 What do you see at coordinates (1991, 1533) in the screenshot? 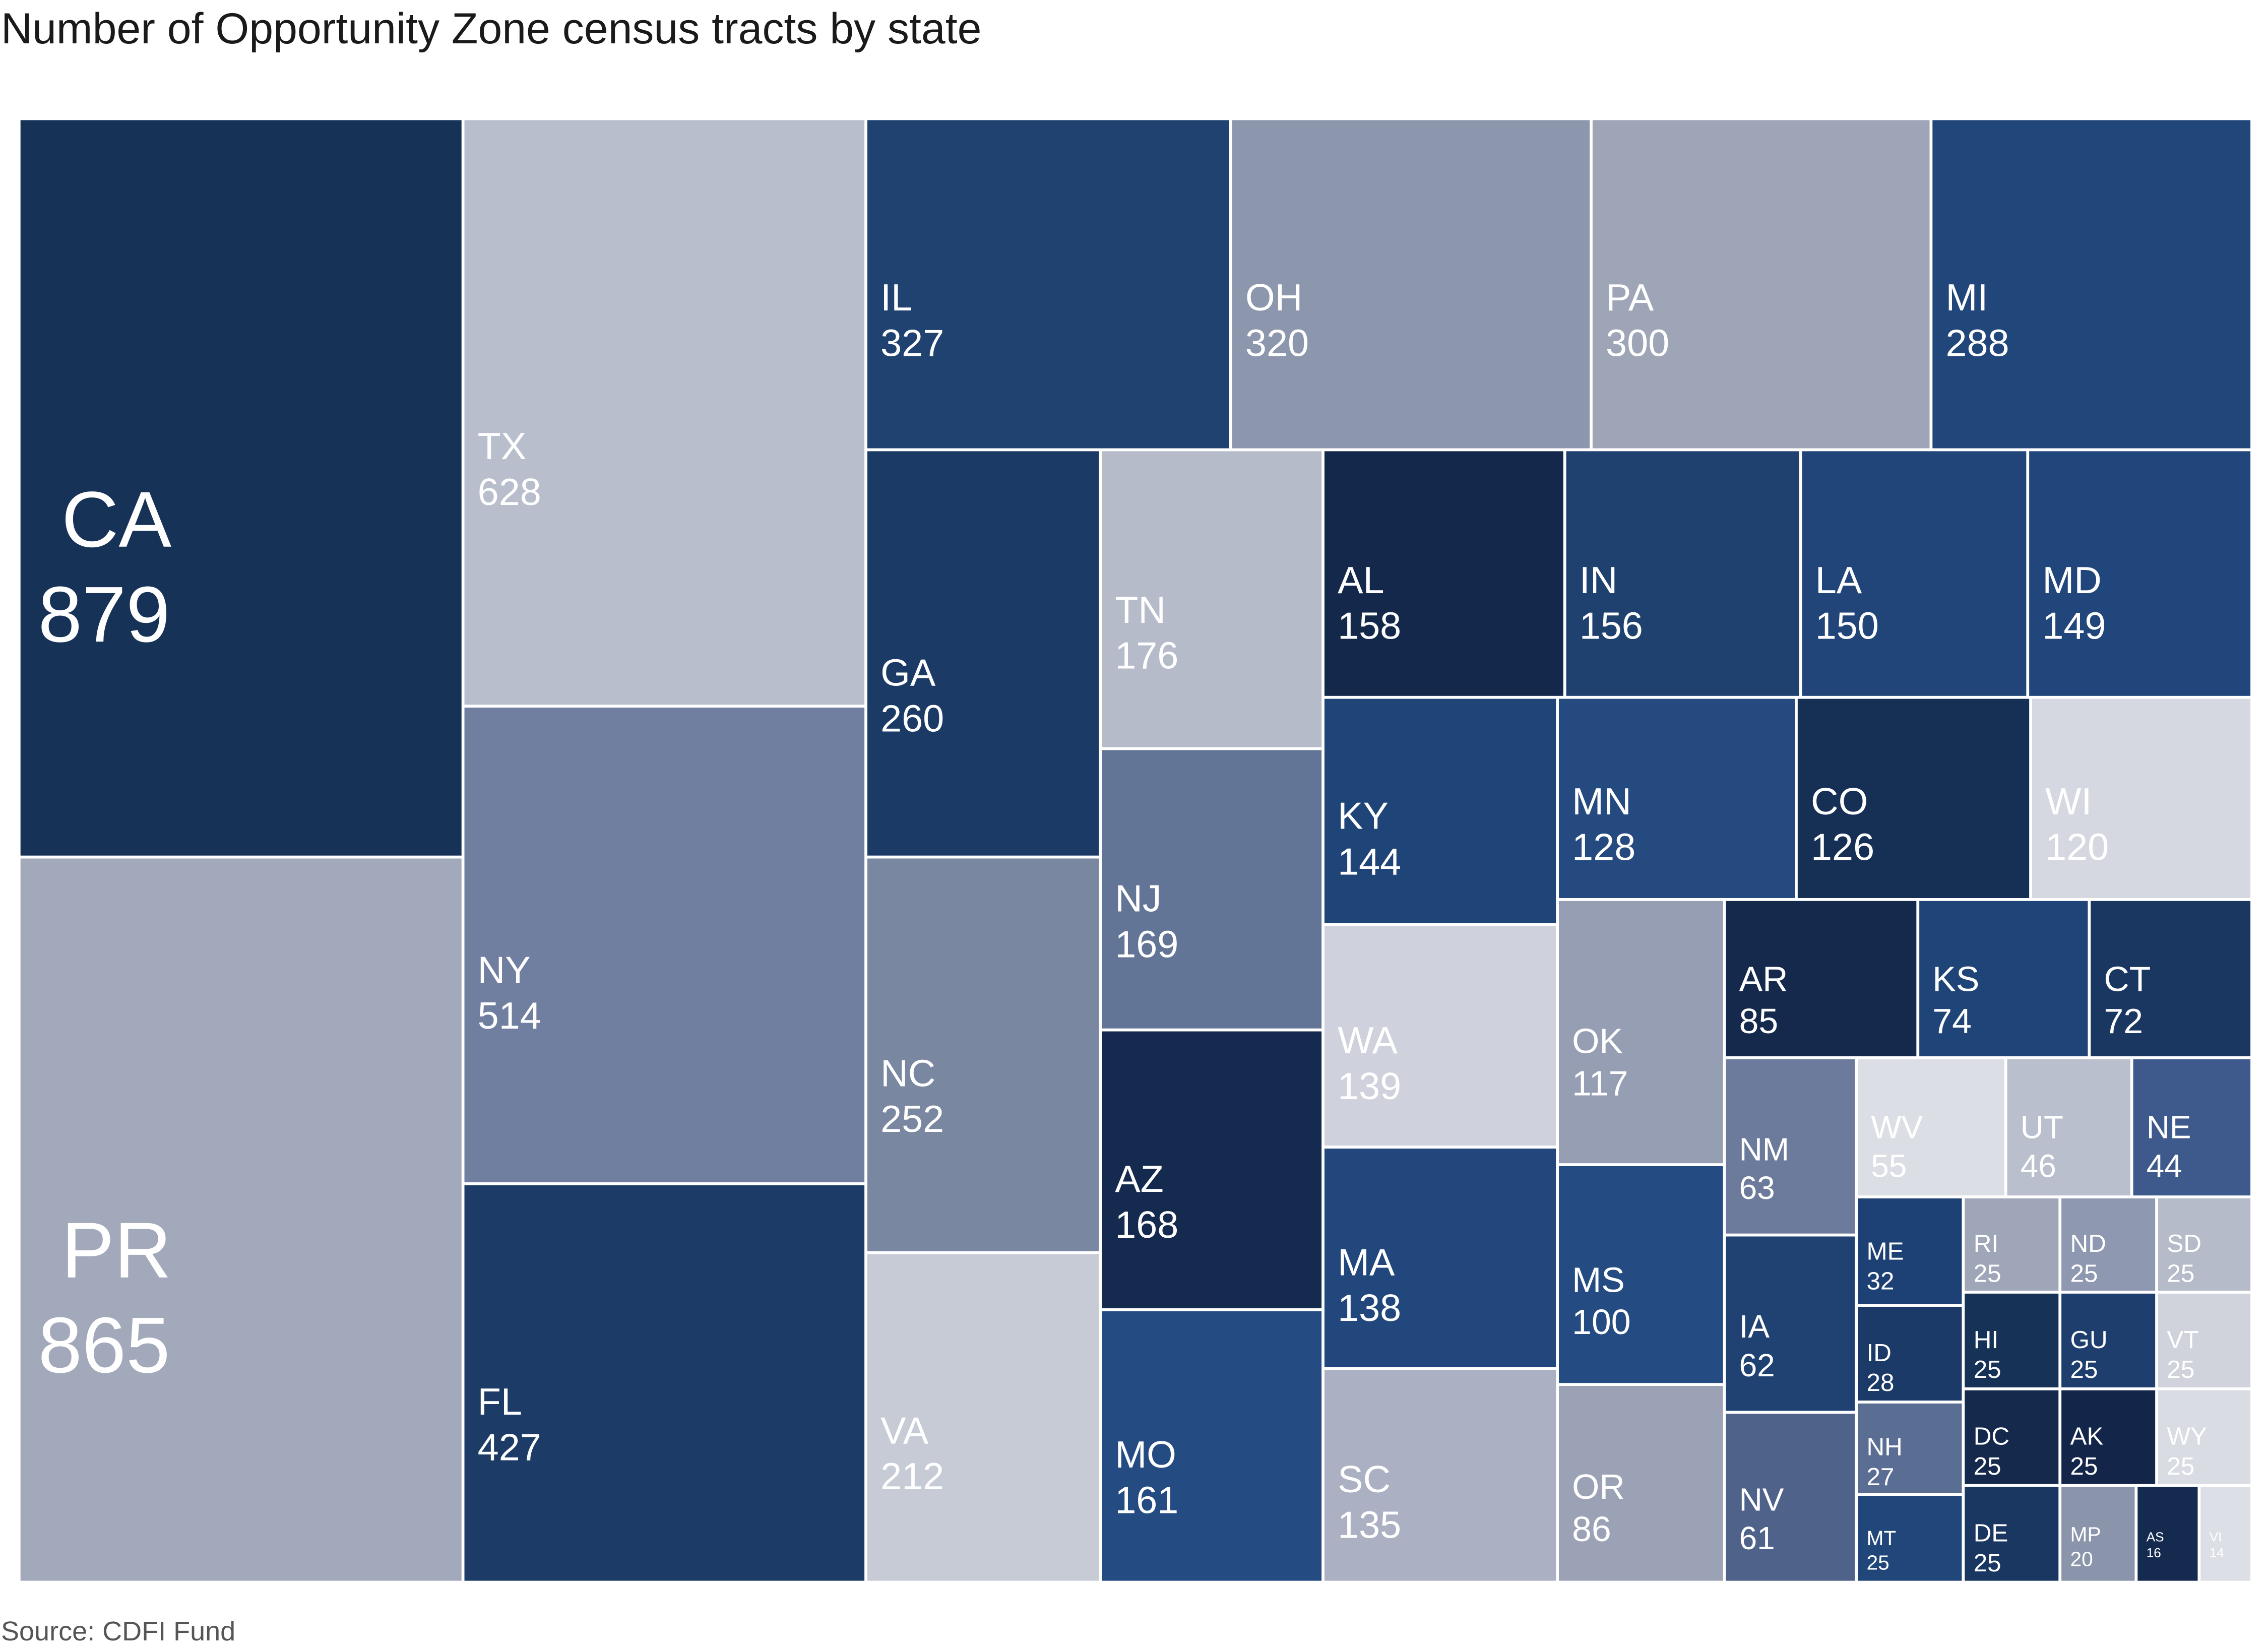
I see `treemap-label: DE` at bounding box center [1991, 1533].